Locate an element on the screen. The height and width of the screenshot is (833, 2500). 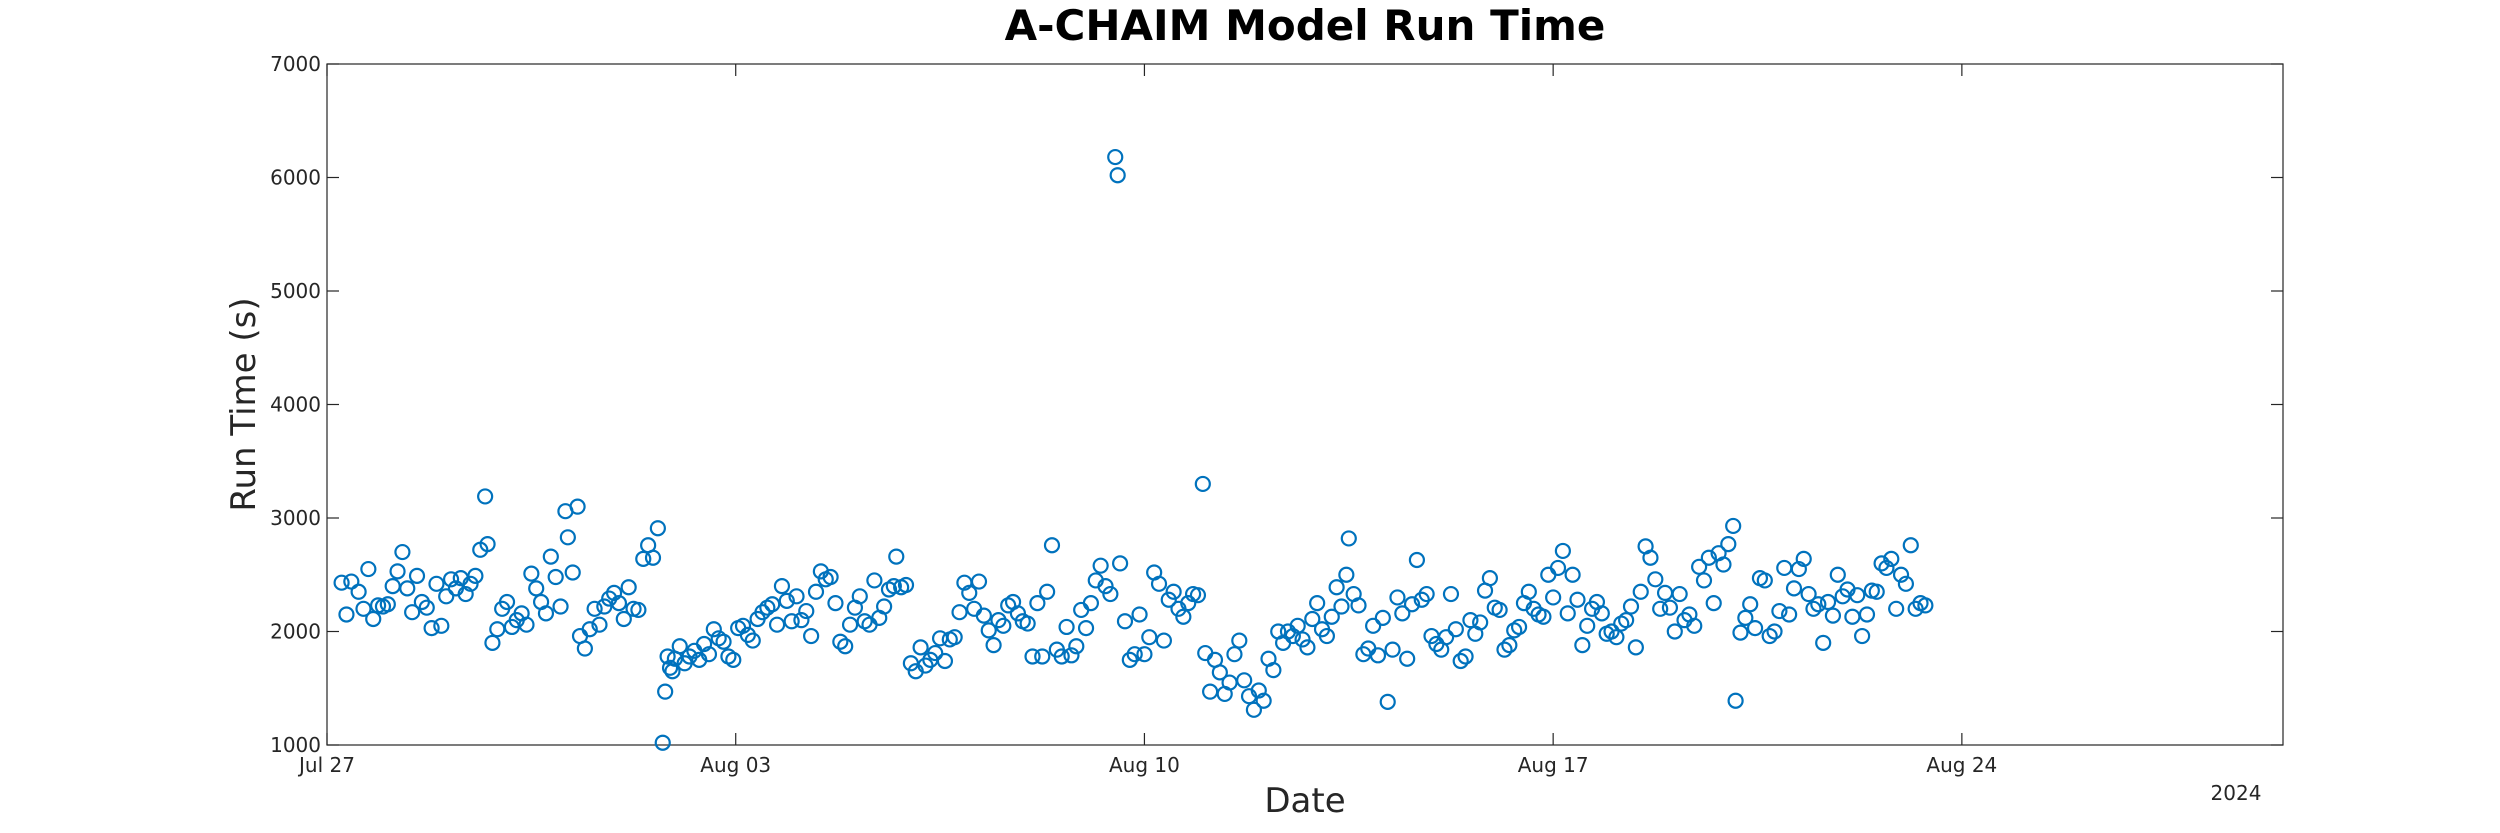
x-tick-label: Aug 03 is located at coordinates (735, 765).